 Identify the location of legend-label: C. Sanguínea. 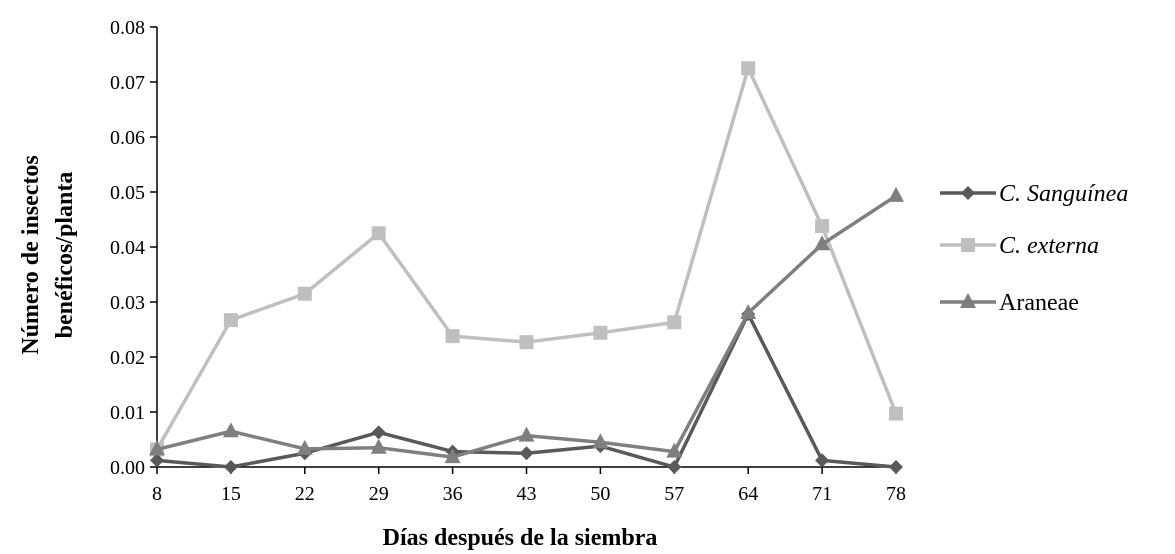
(1063, 194).